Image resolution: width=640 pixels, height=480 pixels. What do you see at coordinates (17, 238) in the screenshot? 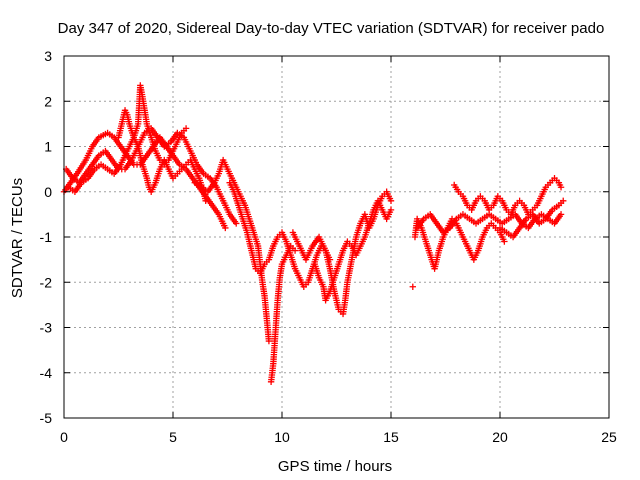
I see `y-axis-label: SDTVAR / TECUs` at bounding box center [17, 238].